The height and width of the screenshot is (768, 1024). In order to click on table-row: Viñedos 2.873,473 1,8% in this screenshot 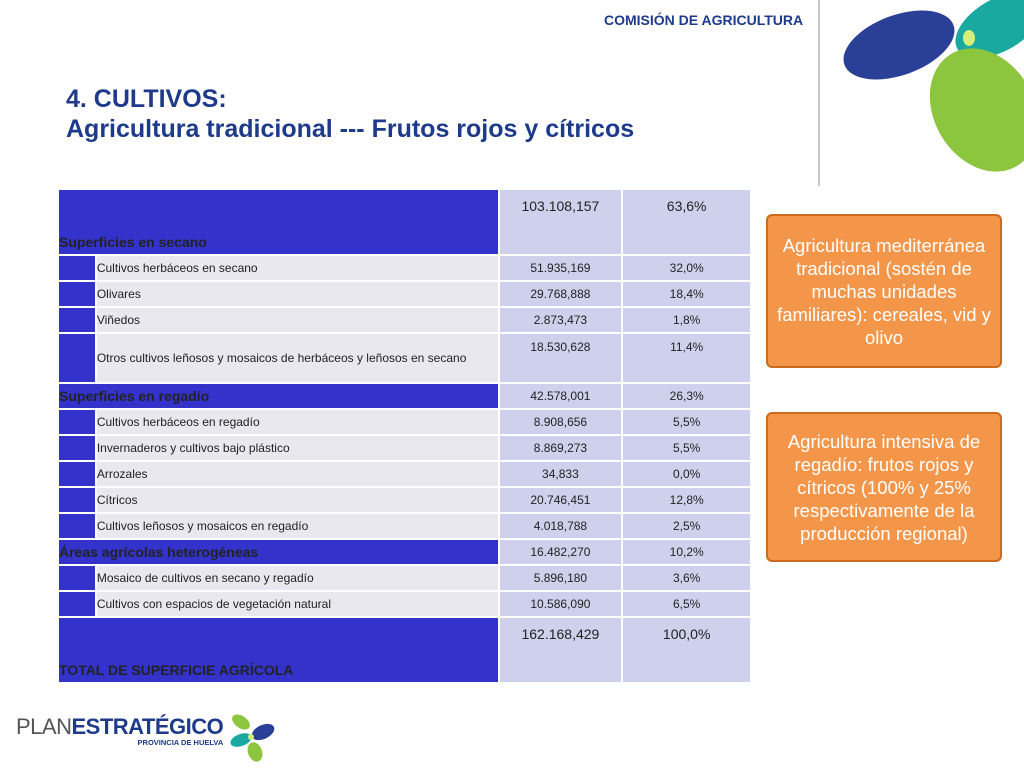, I will do `click(404, 320)`.